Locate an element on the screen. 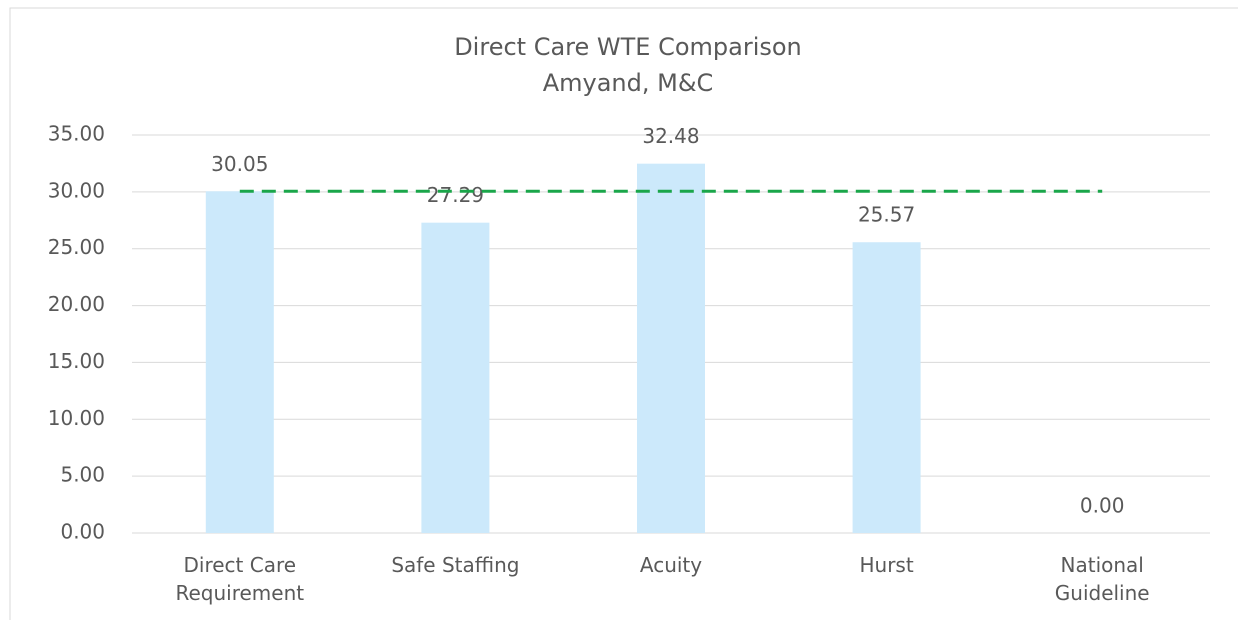 This screenshot has width=1238, height=620. chart-title: Direct Care WTE Comparison is located at coordinates (628, 47).